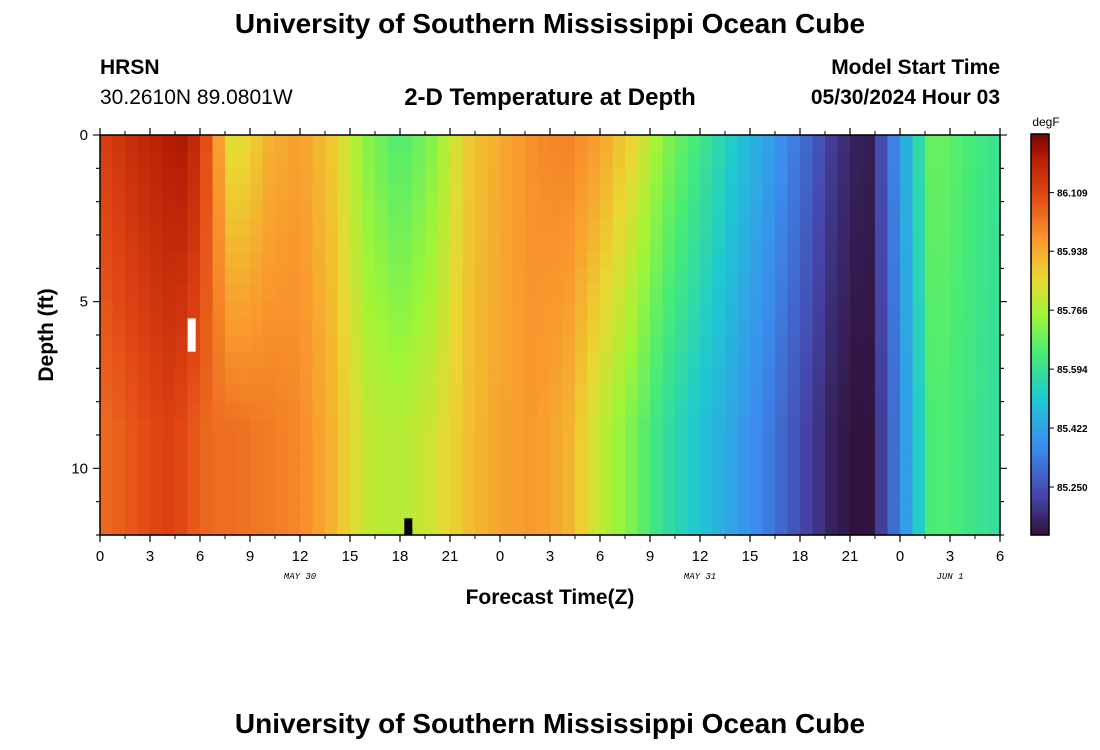  I want to click on colorbar-tick-label: 85.250, so click(1072, 488).